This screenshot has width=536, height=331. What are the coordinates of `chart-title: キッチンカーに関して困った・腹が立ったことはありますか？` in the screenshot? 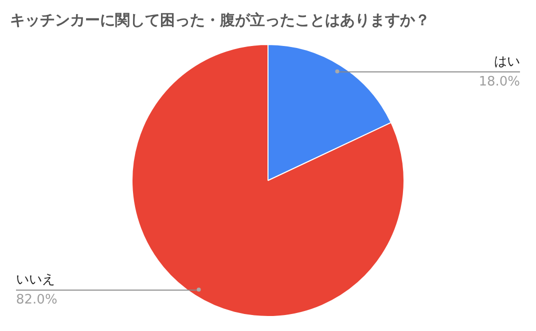 It's located at (220, 19).